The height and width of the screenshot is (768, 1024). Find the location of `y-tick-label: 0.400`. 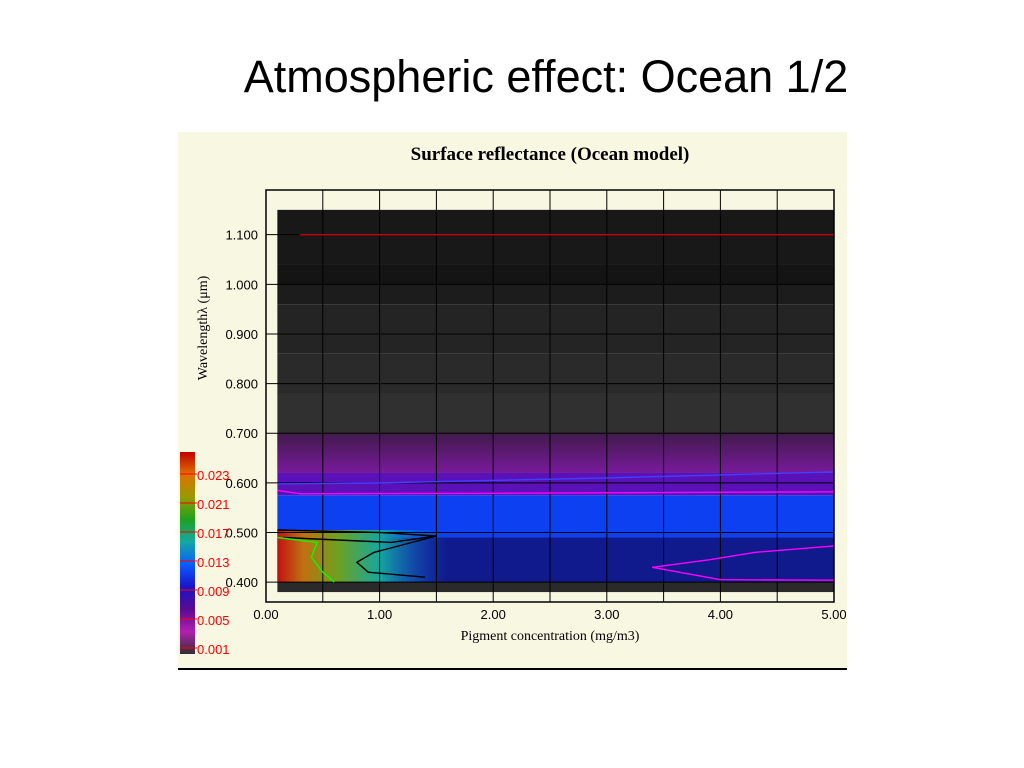

y-tick-label: 0.400 is located at coordinates (241, 582).